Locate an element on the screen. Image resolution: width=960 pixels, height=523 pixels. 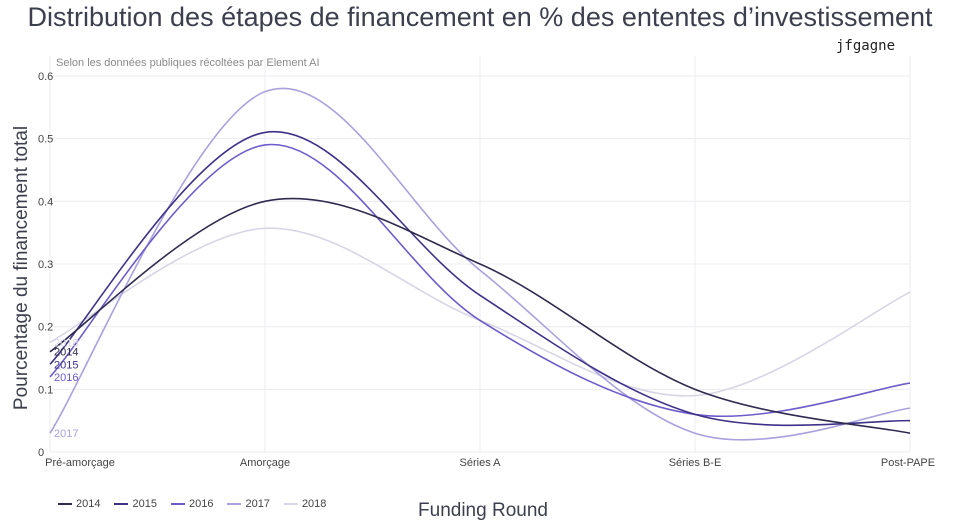
legend-item-2018: 2018 is located at coordinates (305, 504).